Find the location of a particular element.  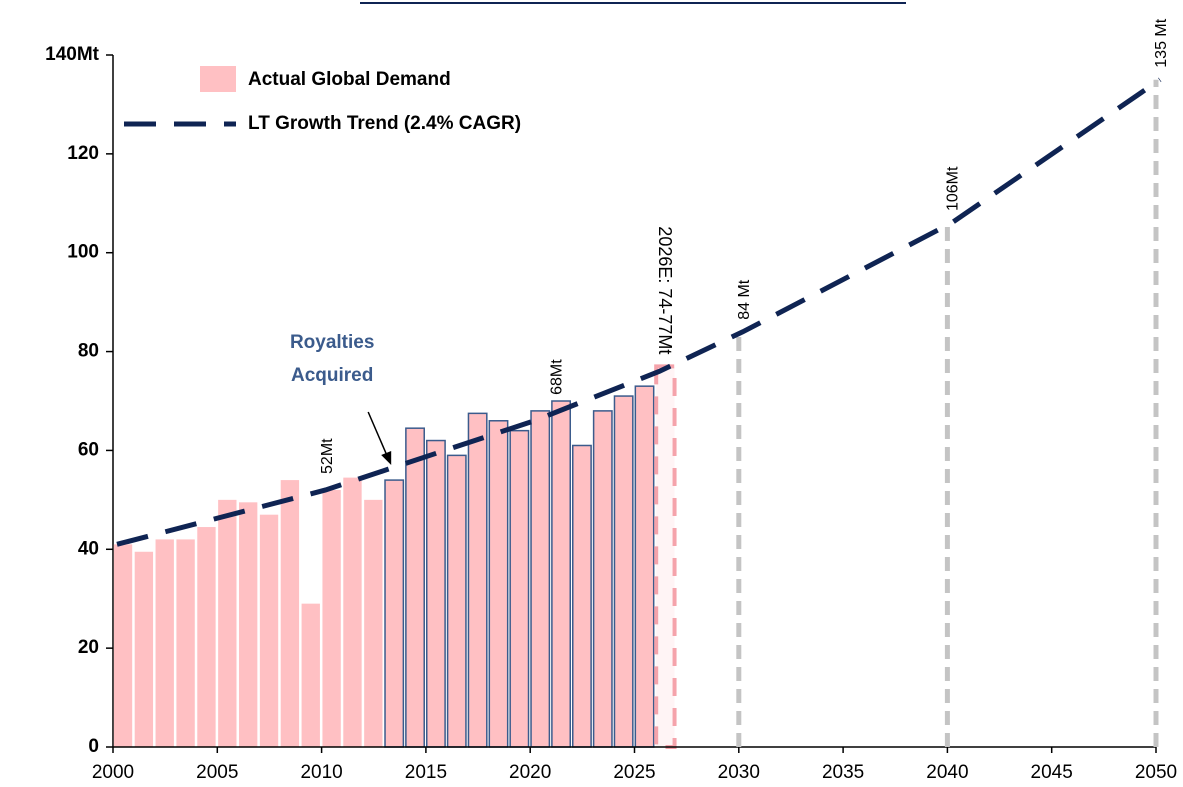

royalties-label: Acquired is located at coordinates (332, 375).